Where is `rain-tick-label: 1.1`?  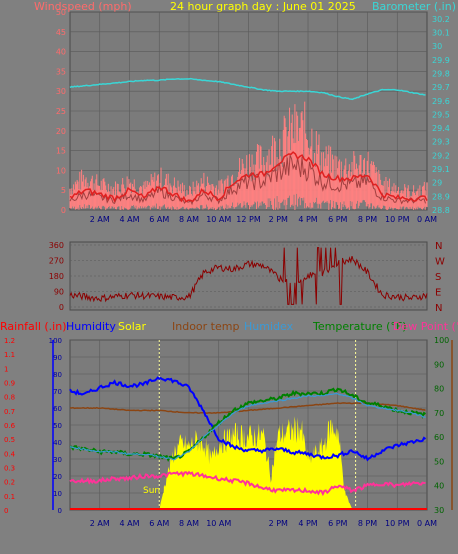 rain-tick-label: 1.1 is located at coordinates (9, 355).